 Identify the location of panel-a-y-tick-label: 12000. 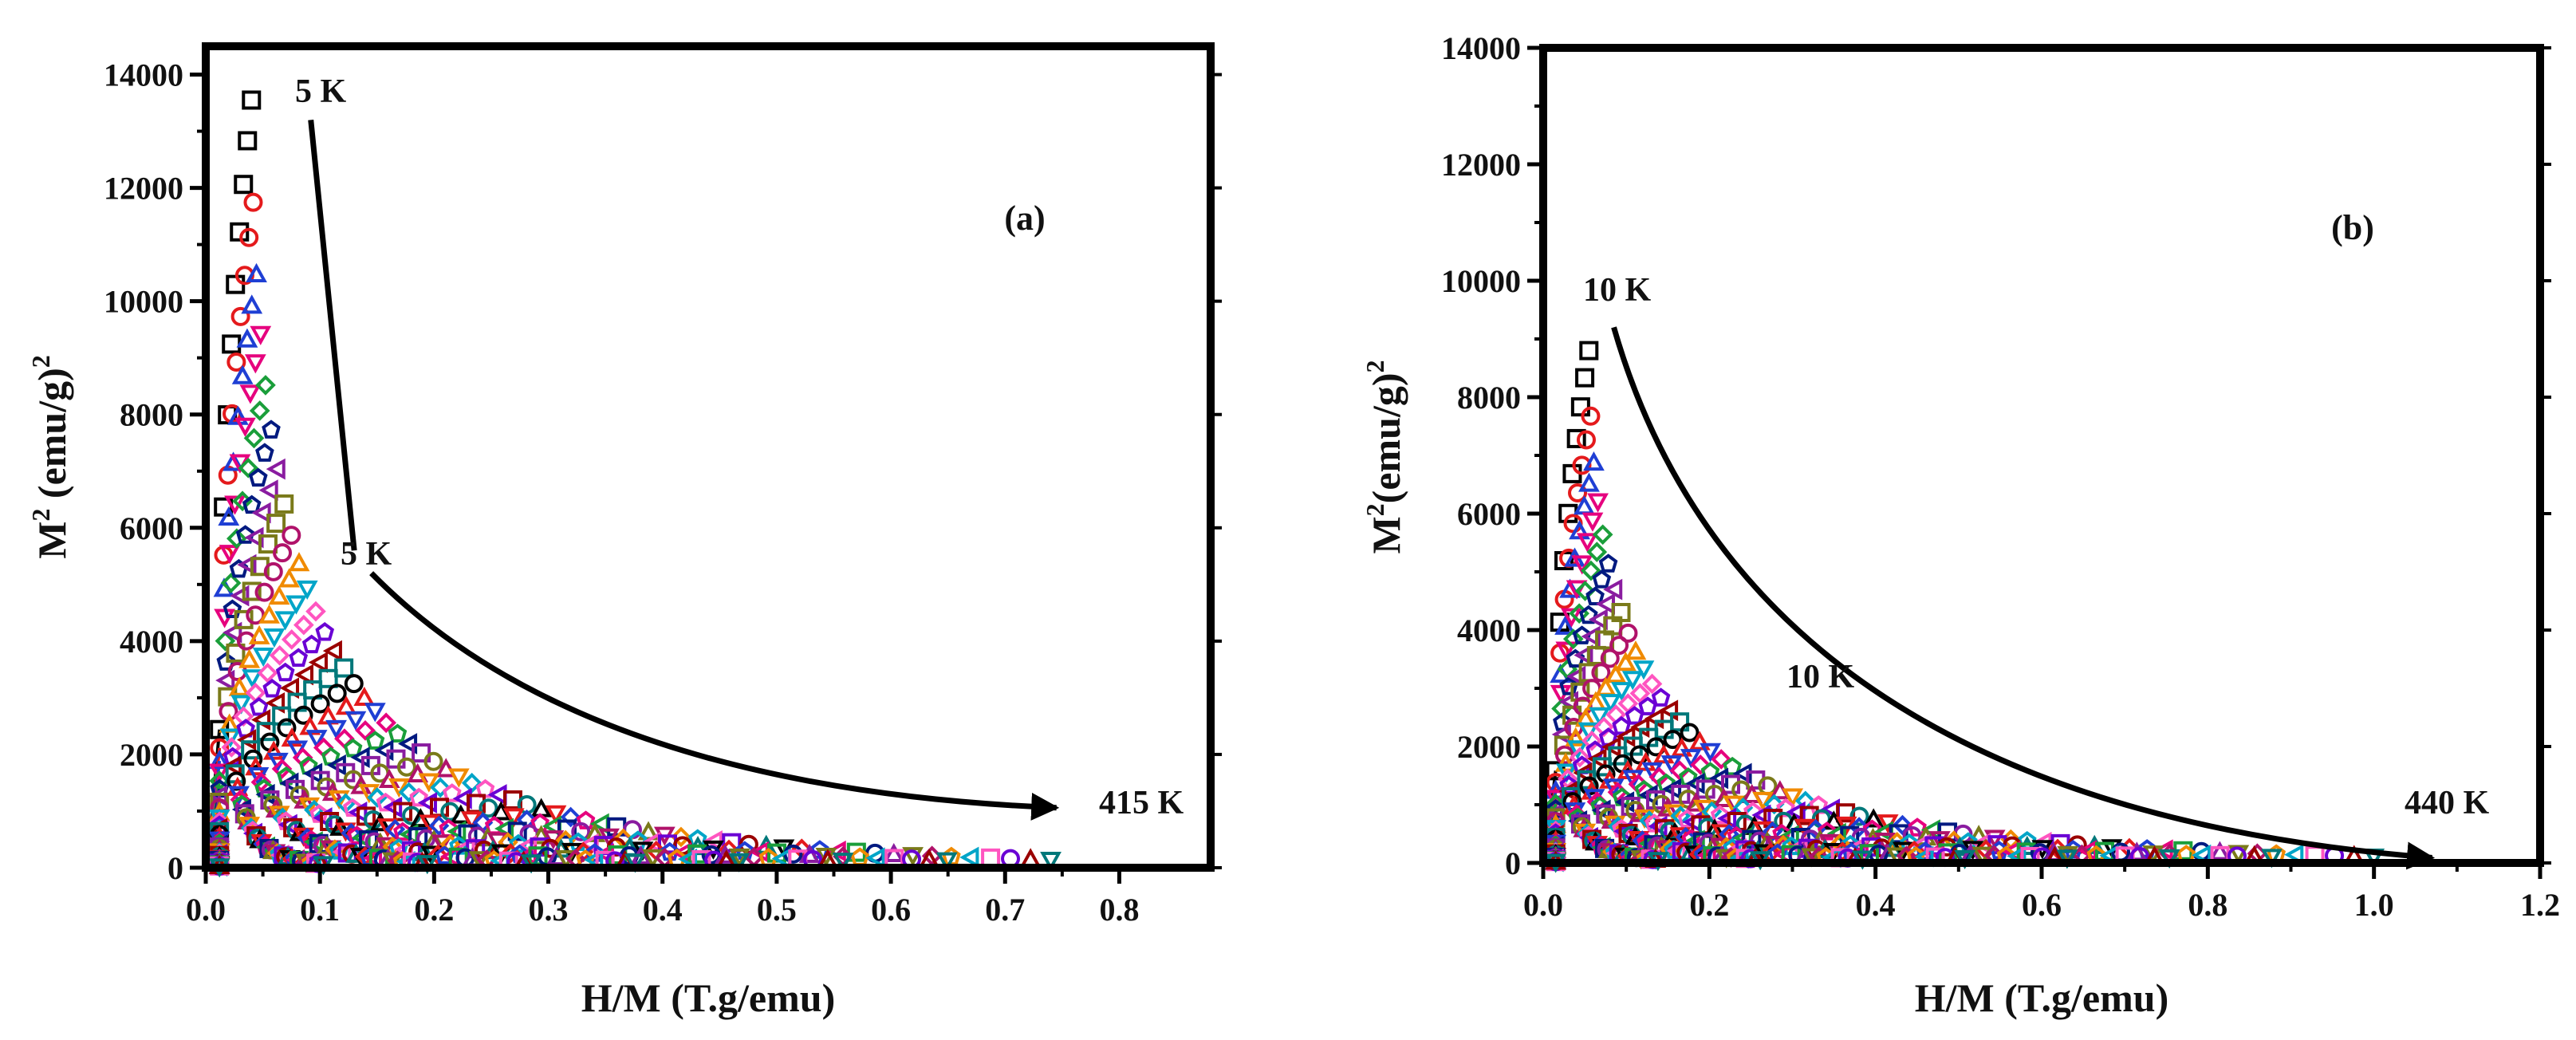
(143, 189).